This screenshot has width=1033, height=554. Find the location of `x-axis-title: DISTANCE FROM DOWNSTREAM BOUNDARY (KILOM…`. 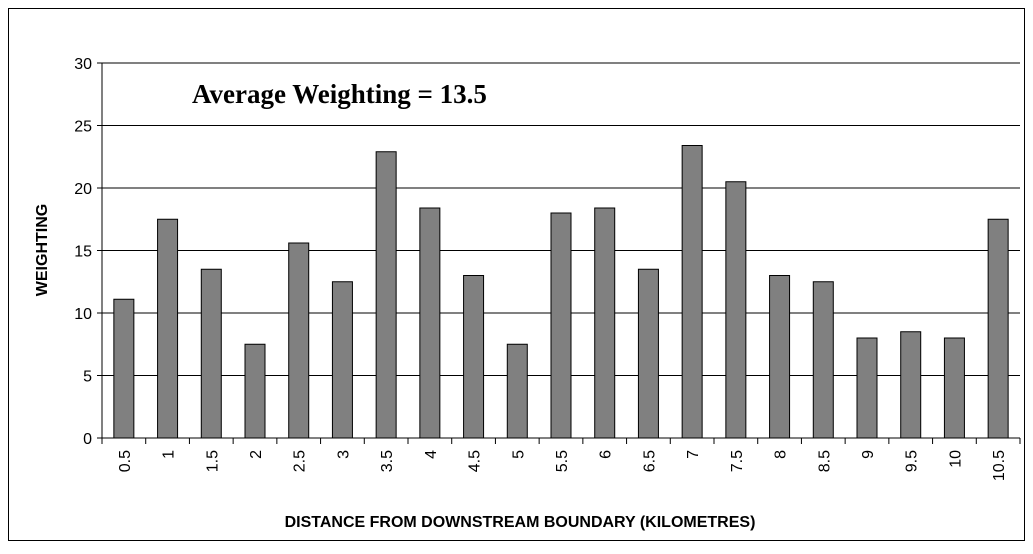

x-axis-title: DISTANCE FROM DOWNSTREAM BOUNDARY (KILOM… is located at coordinates (520, 522).